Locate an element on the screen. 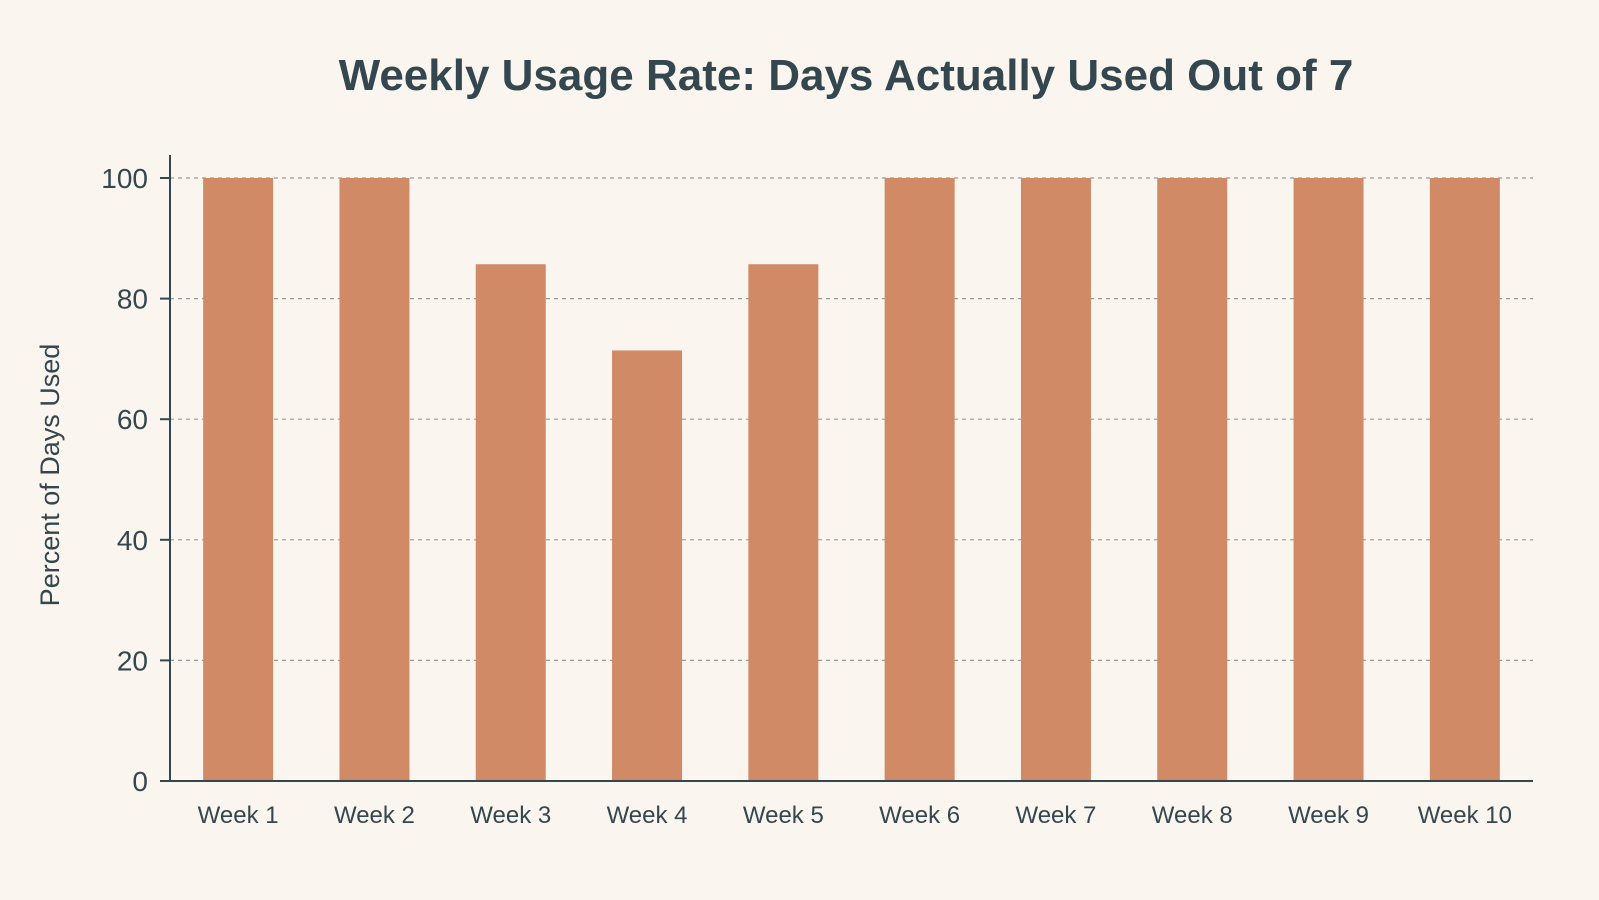 Image resolution: width=1599 pixels, height=900 pixels. y-tick-labels: 0 20 40 60 80 100 is located at coordinates (124, 480).